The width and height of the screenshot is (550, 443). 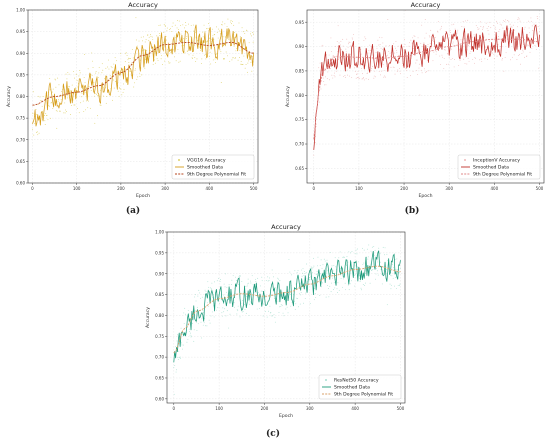 I want to click on y-tick-label: 0.70, so click(x=299, y=144).